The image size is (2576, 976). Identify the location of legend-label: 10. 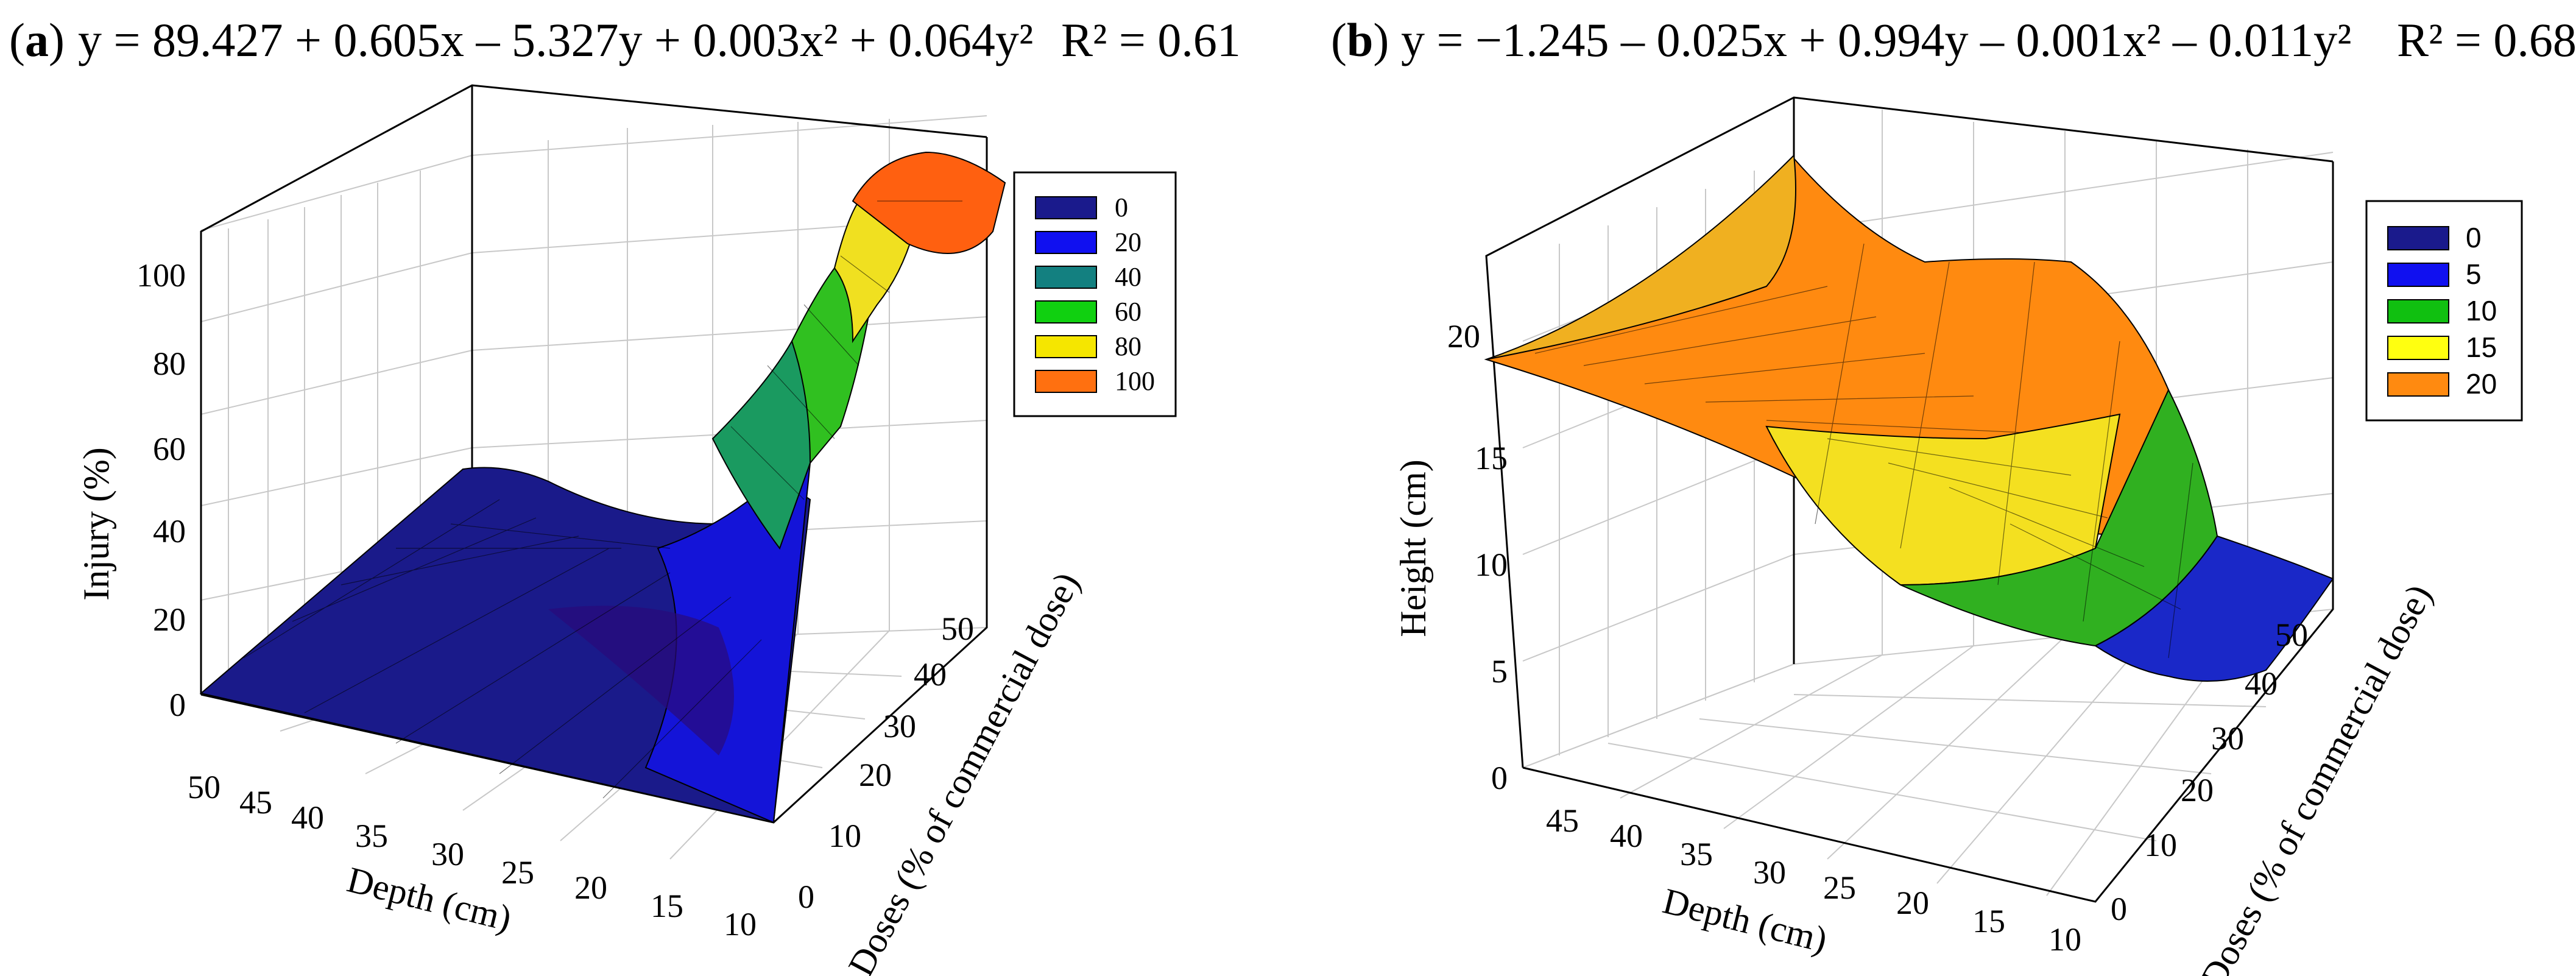
(2481, 311).